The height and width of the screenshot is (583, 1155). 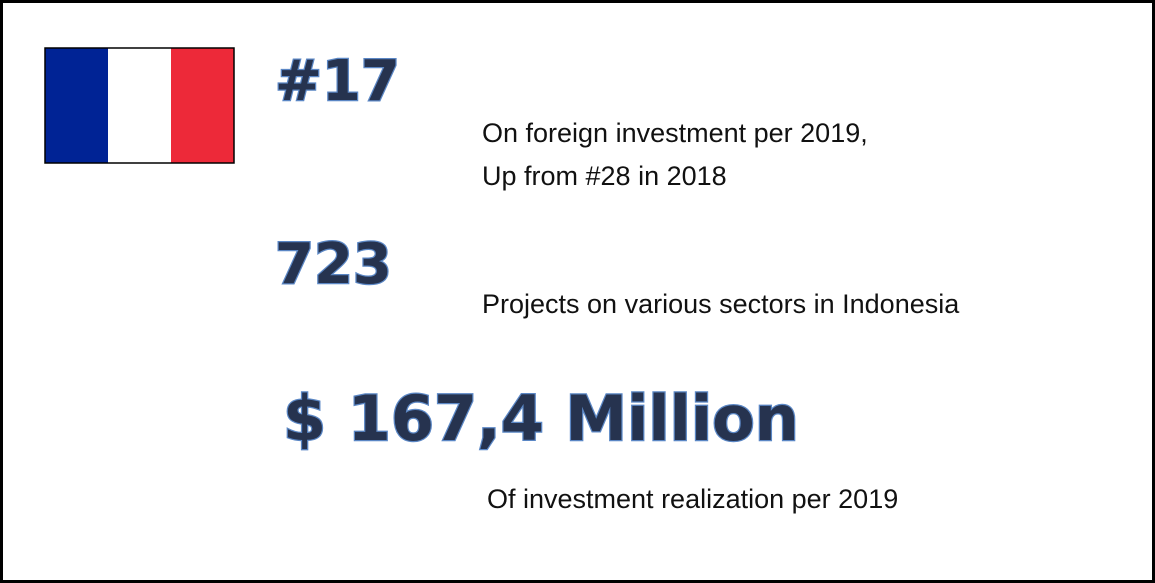 I want to click on projects-caption: Projects on various sectors in Indonesia, so click(x=721, y=304).